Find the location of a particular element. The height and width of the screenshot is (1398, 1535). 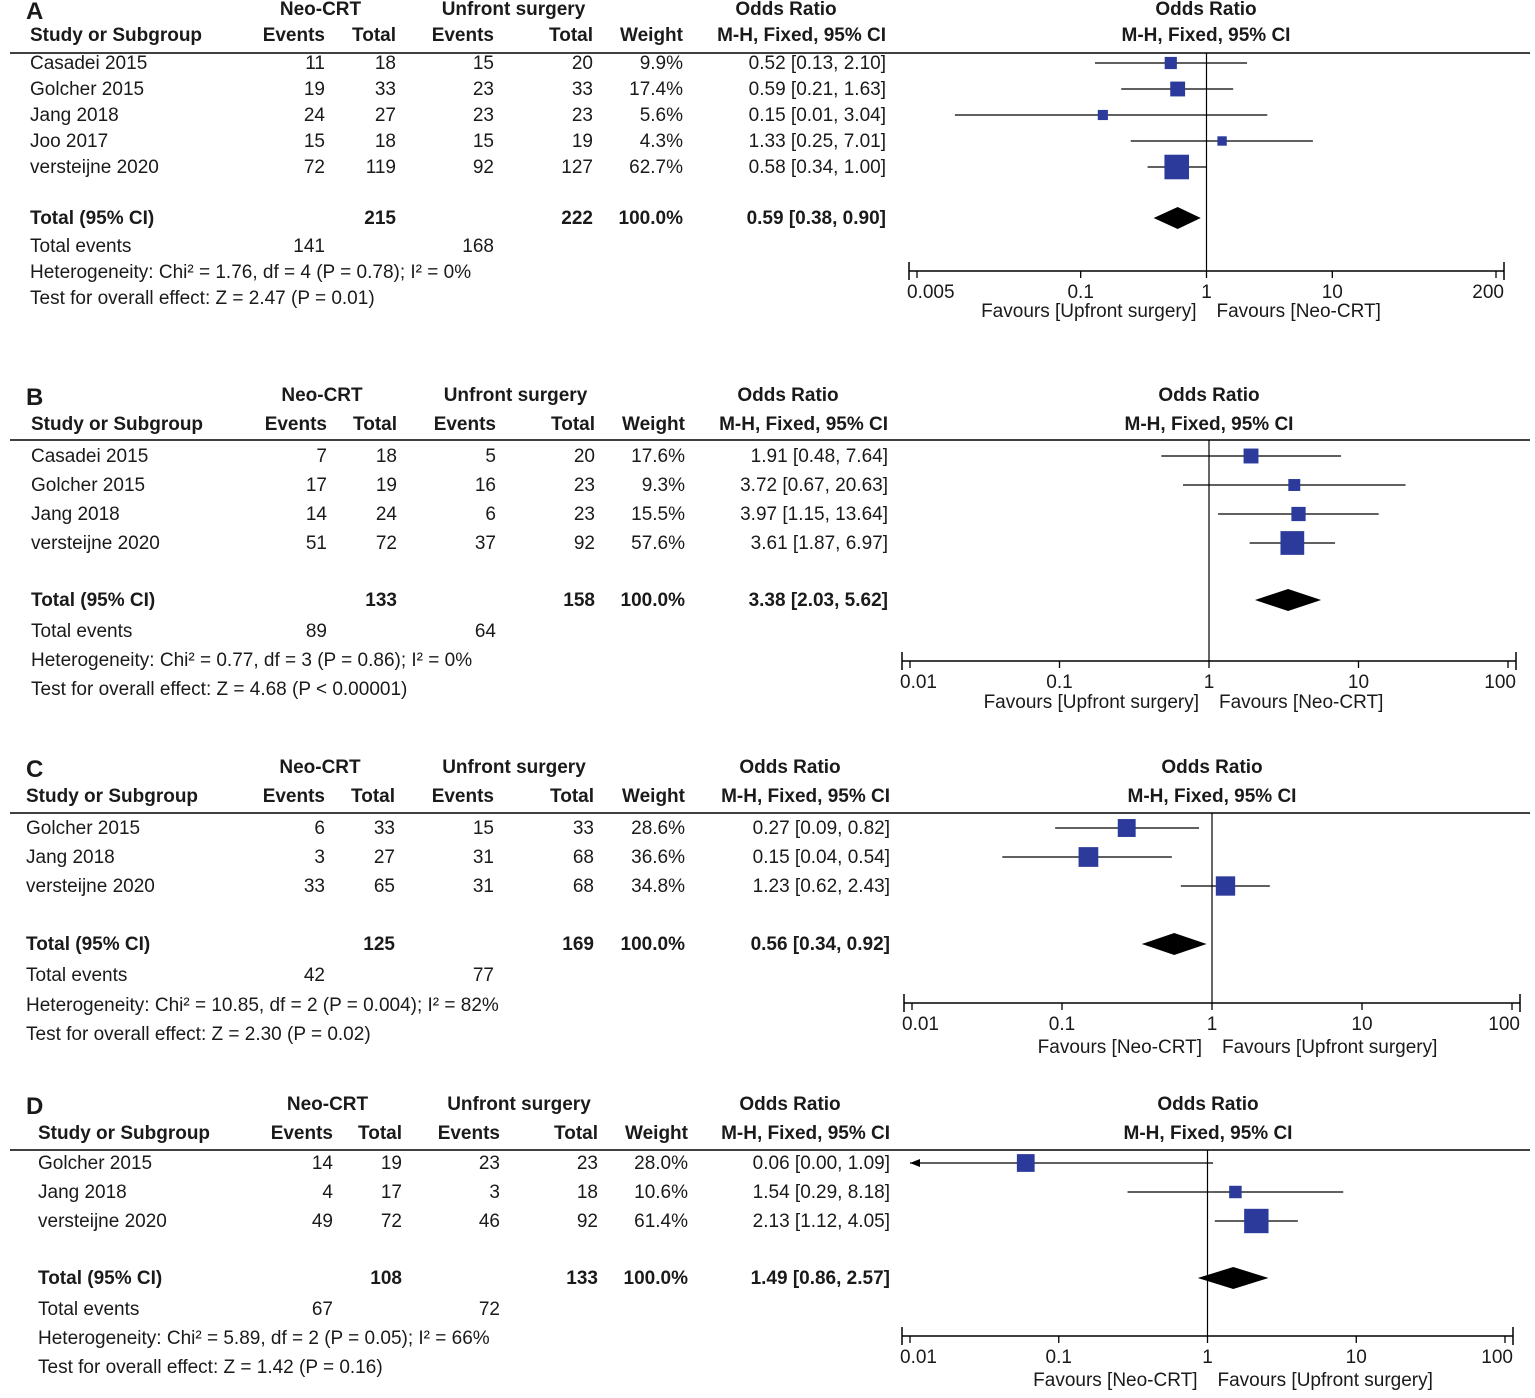

x-tick-label: 100 is located at coordinates (1500, 682).